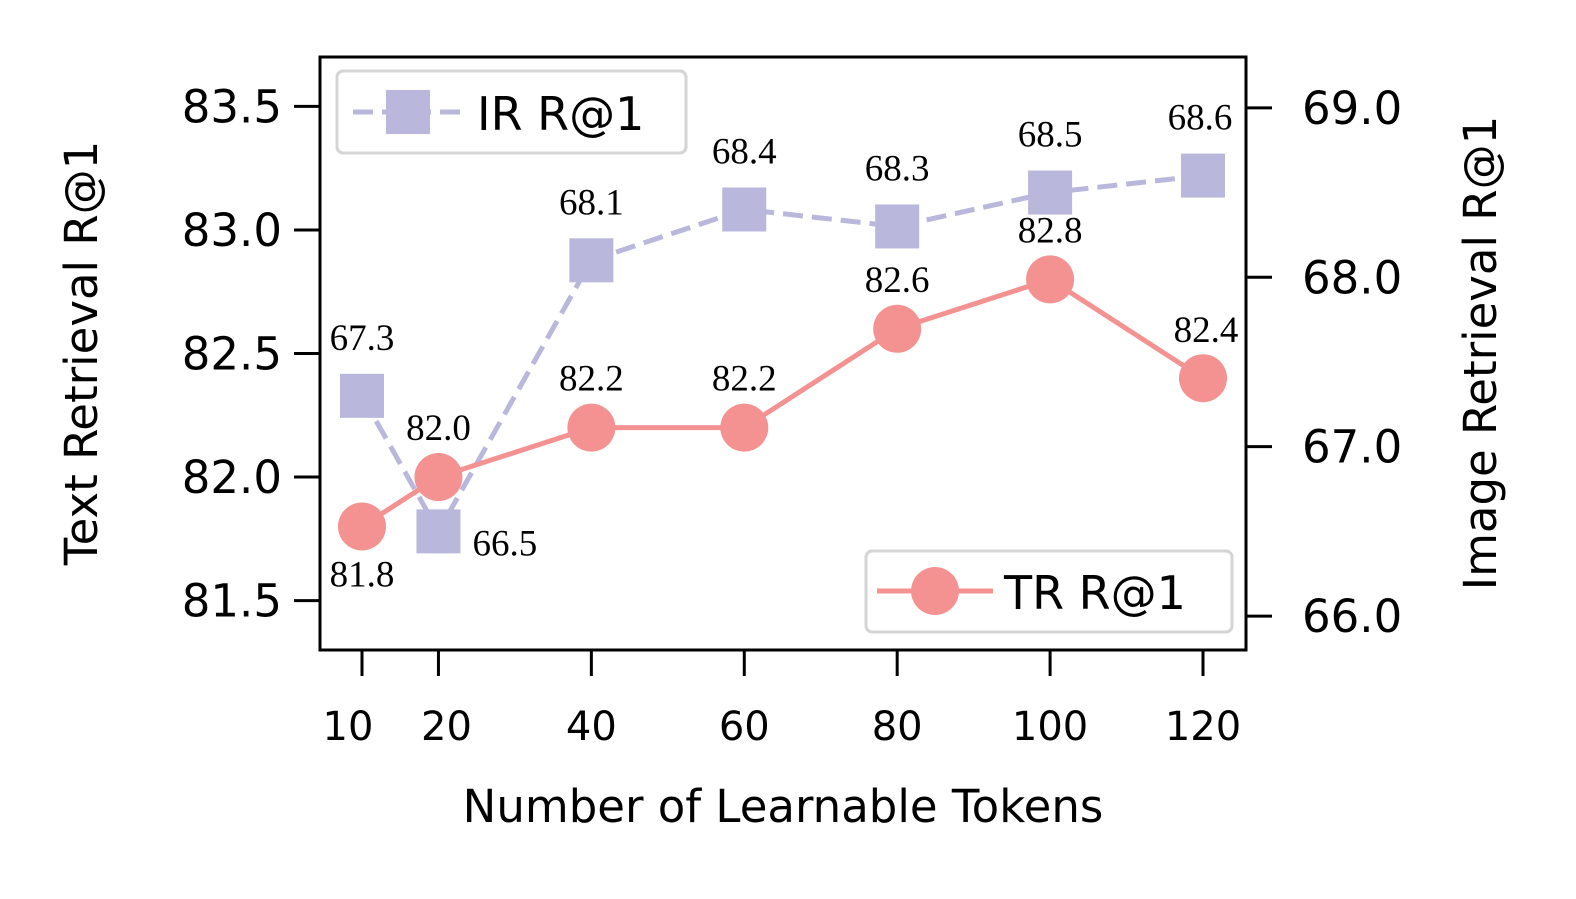 This screenshot has height=899, width=1576. What do you see at coordinates (232, 106) in the screenshot?
I see `left-y-tick-label: 83.5` at bounding box center [232, 106].